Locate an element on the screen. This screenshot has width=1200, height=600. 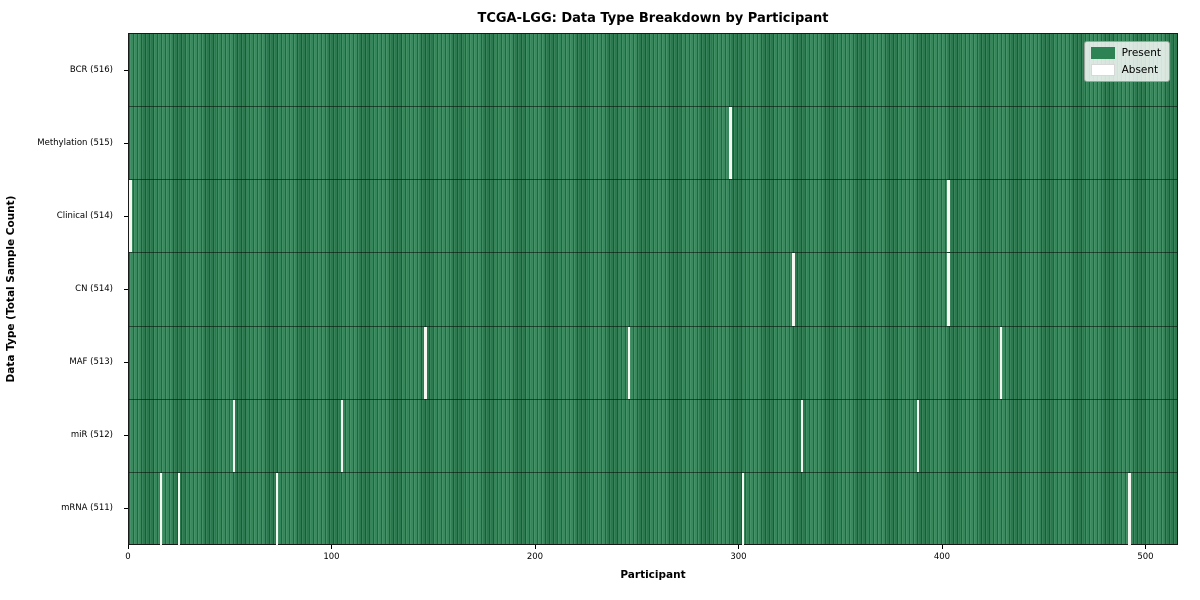
ytick-label-mir: miR (512) is located at coordinates (91, 435).